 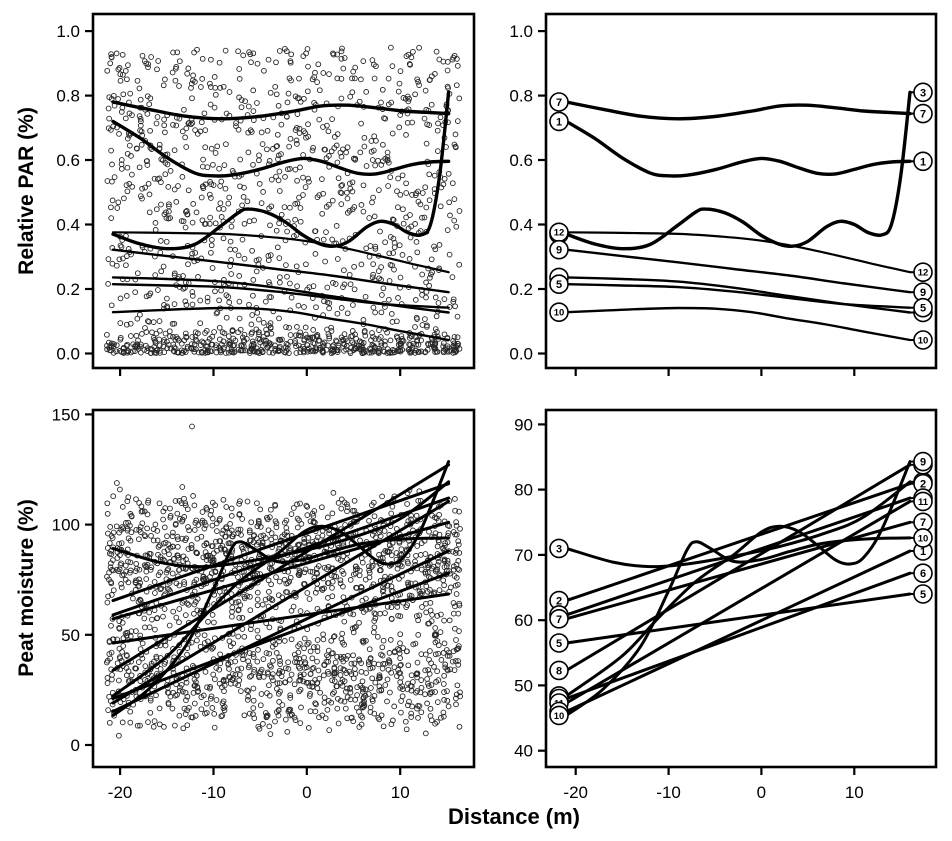 I want to click on series-label-right-9: 9, so click(x=923, y=461).